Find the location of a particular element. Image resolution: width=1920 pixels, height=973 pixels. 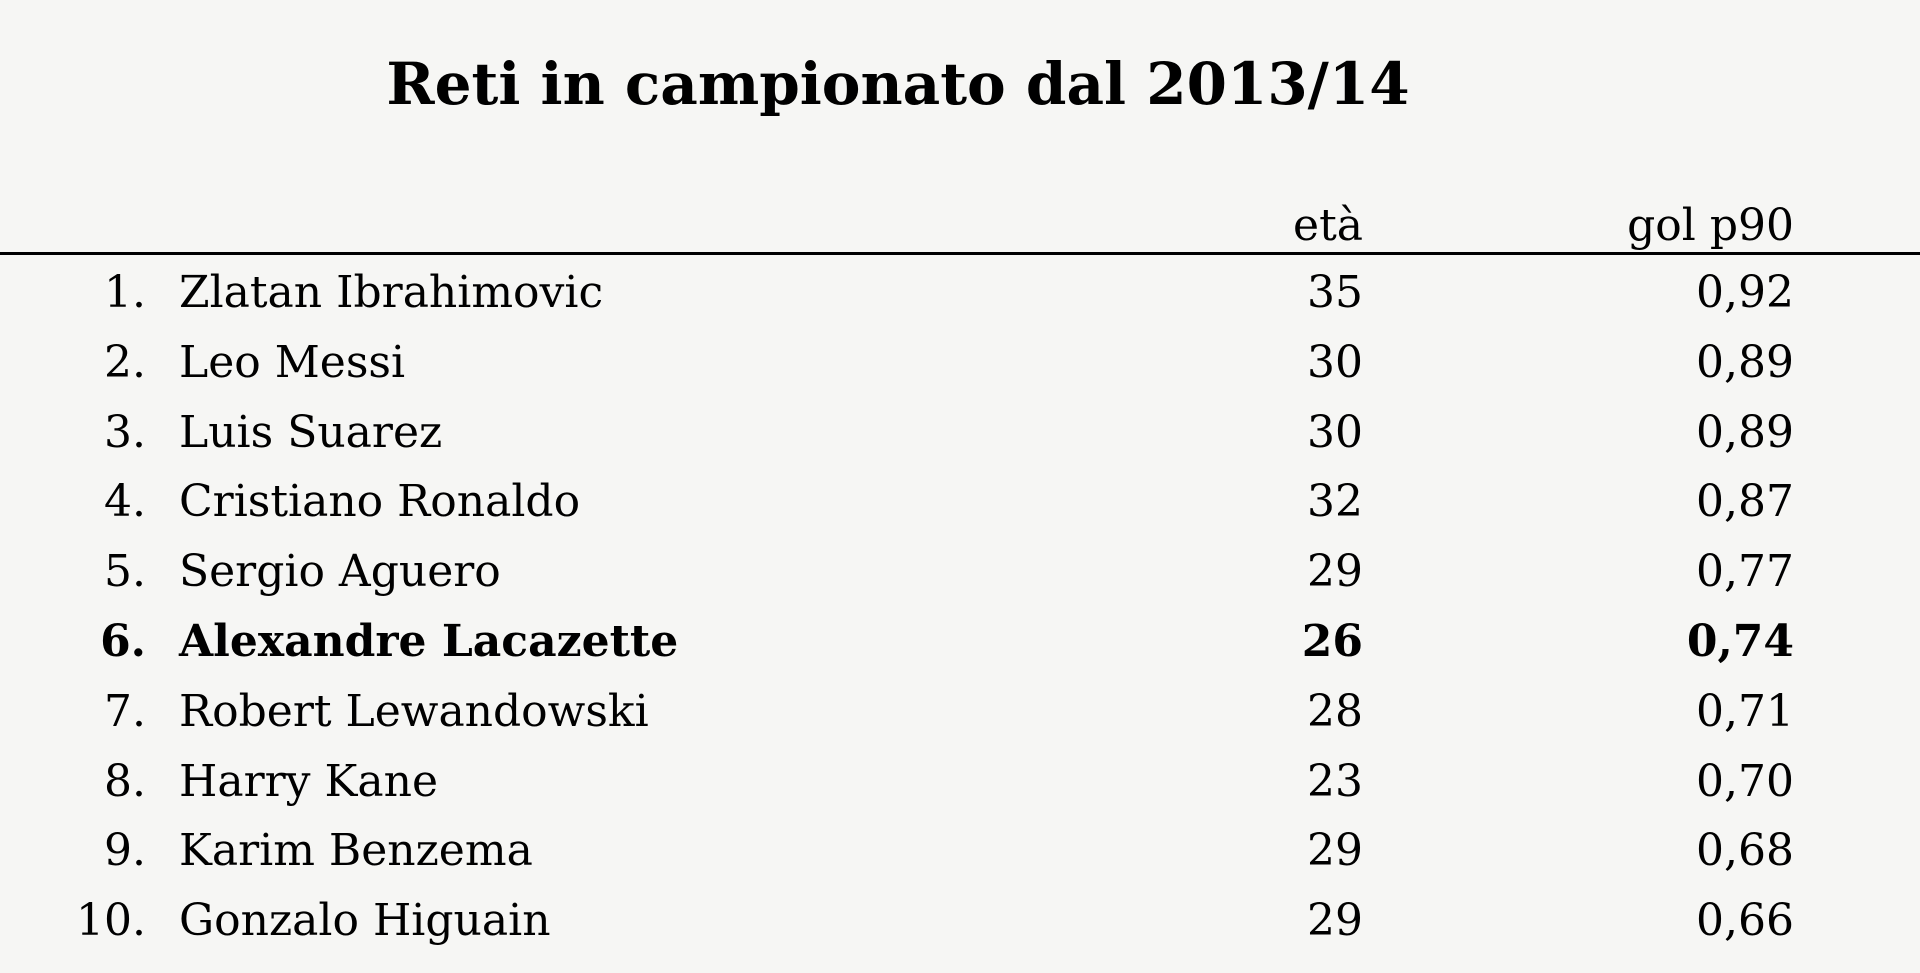

age-cell: 26 is located at coordinates (1332, 641).